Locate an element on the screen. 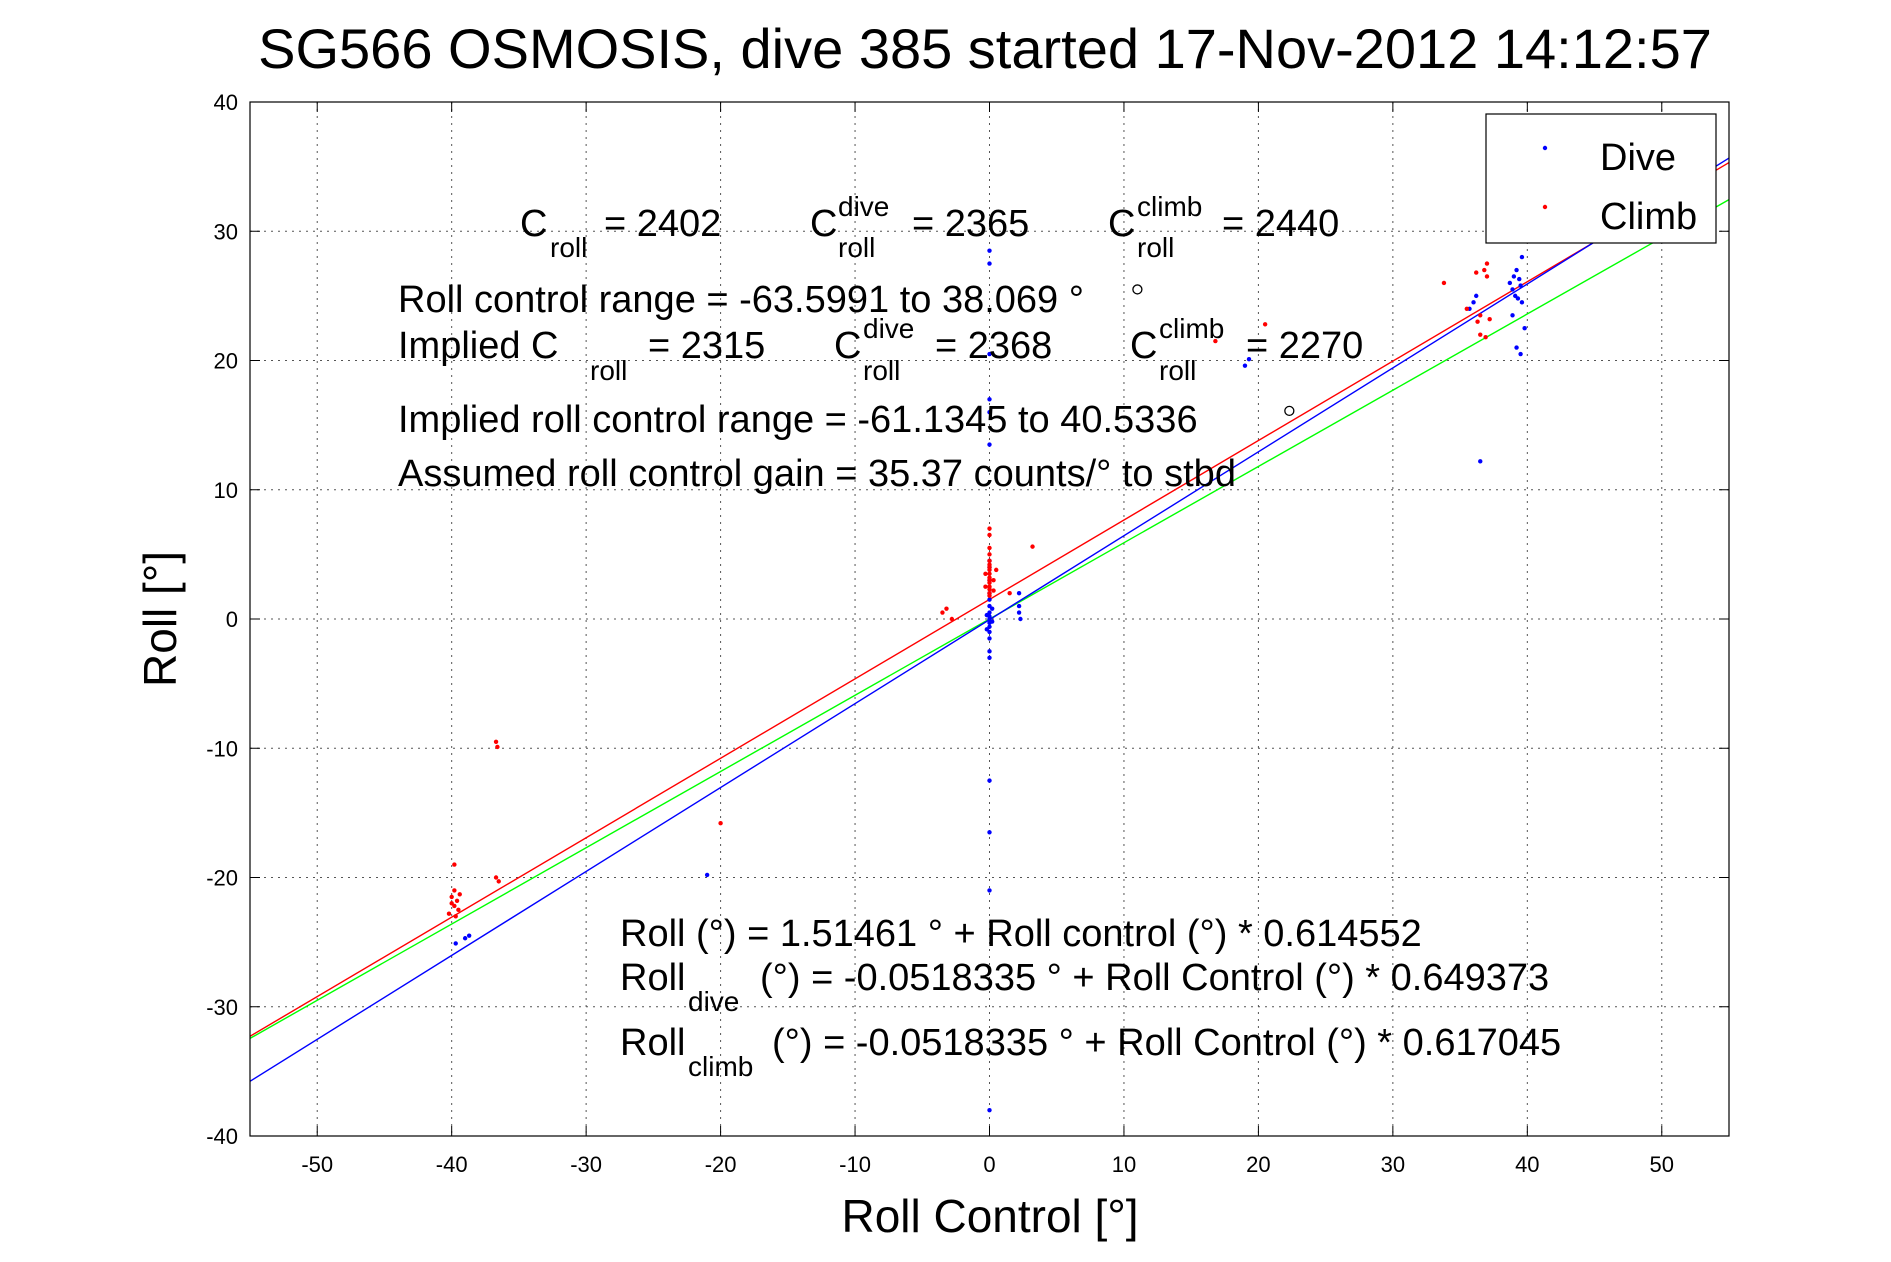 This screenshot has height=1262, width=1891. equation-climb-sub: climb is located at coordinates (720, 1066).